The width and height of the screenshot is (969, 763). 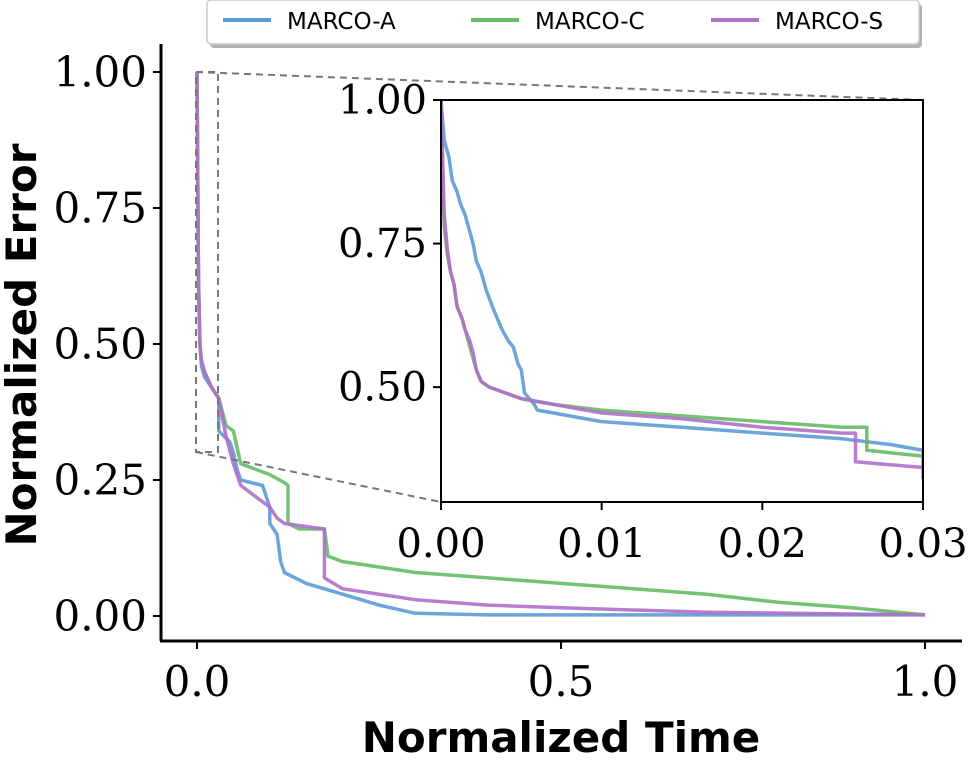 I want to click on main-y-tick-label: 0.50, so click(x=100, y=343).